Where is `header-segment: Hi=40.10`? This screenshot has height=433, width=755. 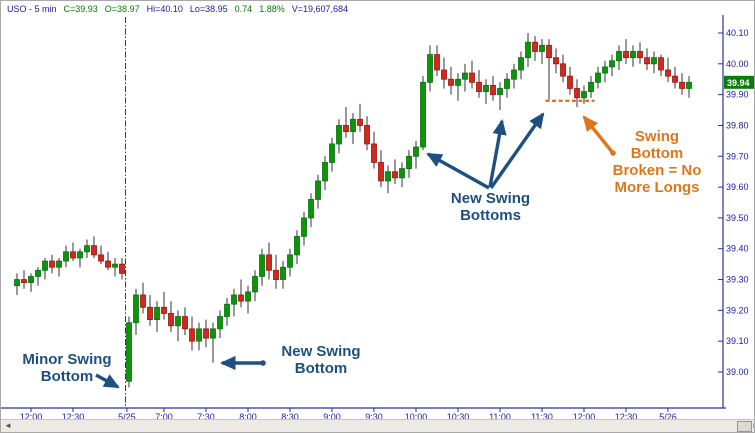 header-segment: Hi=40.10 is located at coordinates (164, 9).